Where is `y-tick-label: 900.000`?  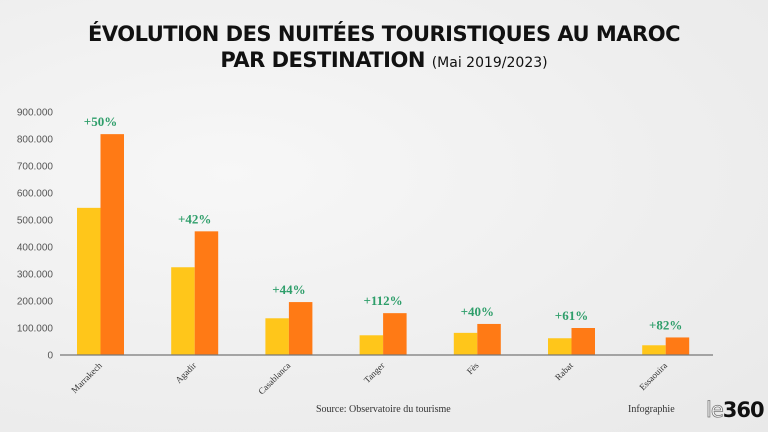
y-tick-label: 900.000 is located at coordinates (35, 113).